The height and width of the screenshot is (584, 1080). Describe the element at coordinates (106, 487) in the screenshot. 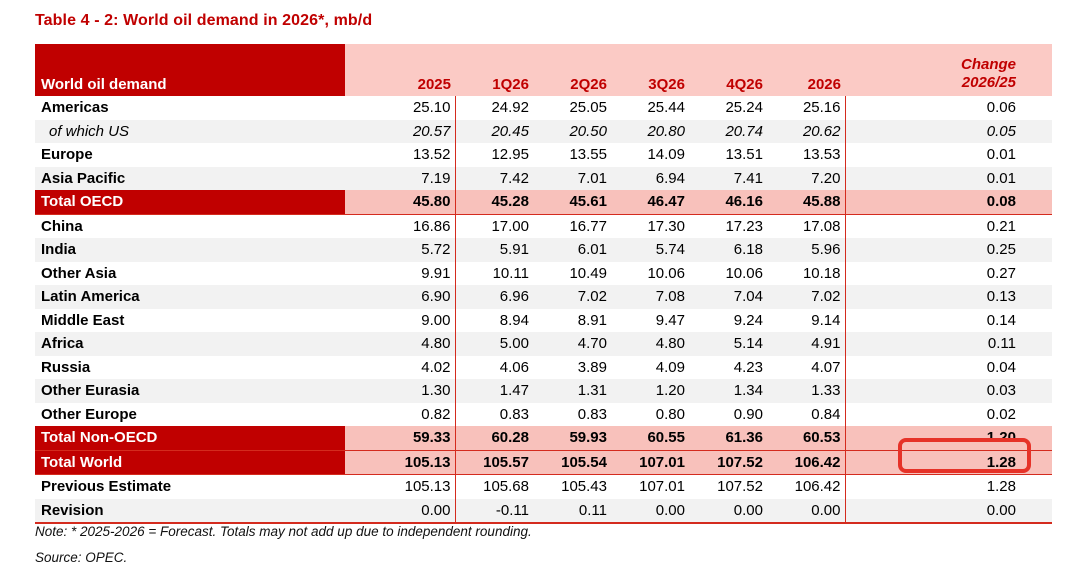

I see `row-label-previous-estimate: Previous Estimate` at that location.